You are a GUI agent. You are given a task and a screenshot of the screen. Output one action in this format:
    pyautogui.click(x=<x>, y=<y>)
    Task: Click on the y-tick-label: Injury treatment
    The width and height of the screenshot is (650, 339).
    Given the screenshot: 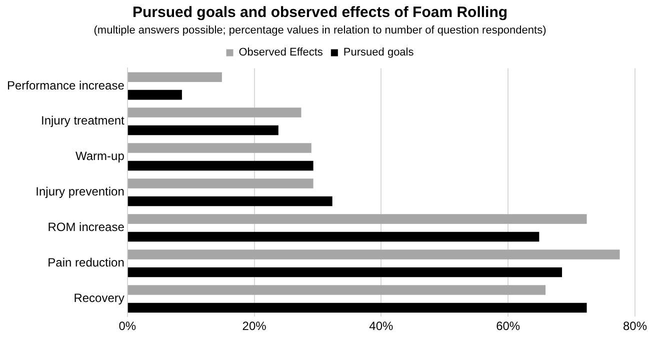 What is the action you would take?
    pyautogui.click(x=83, y=121)
    